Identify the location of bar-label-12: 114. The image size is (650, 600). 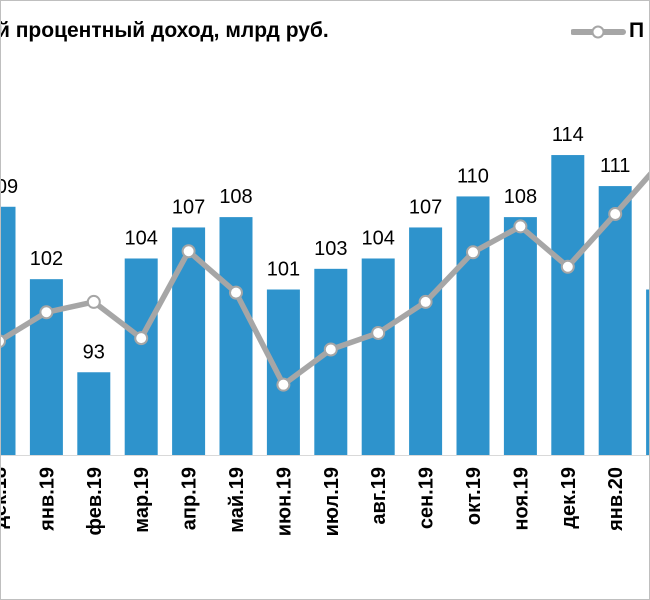
(568, 135).